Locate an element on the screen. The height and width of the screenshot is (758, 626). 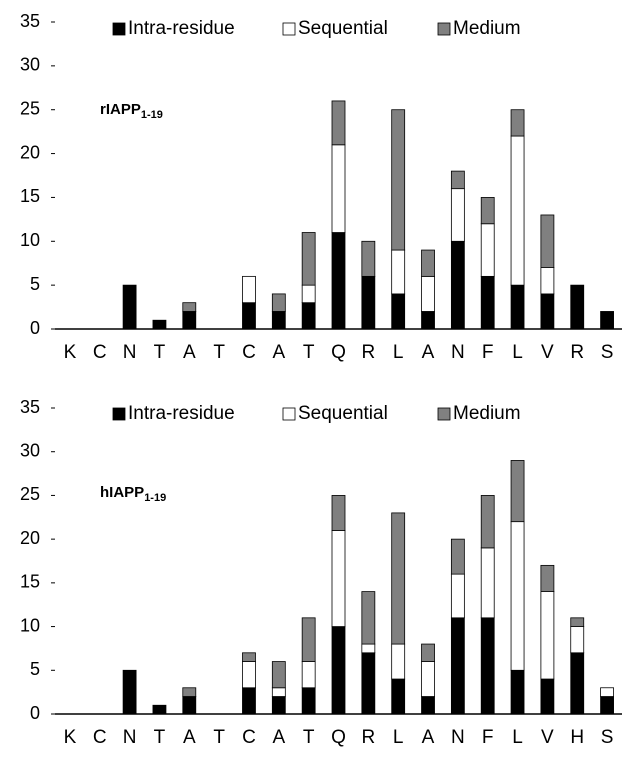
x-tick-label: H is located at coordinates (577, 737).